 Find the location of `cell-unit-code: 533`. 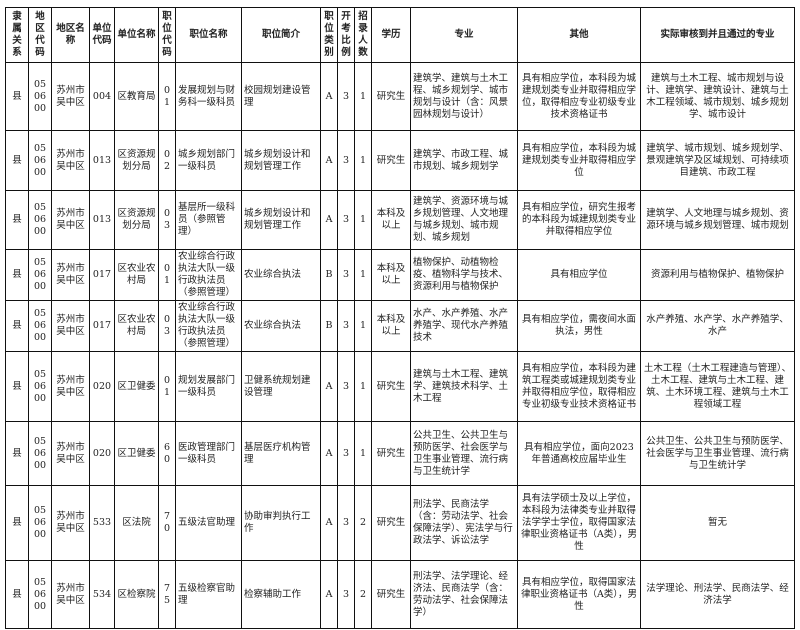

cell-unit-code: 533 is located at coordinates (102, 523).